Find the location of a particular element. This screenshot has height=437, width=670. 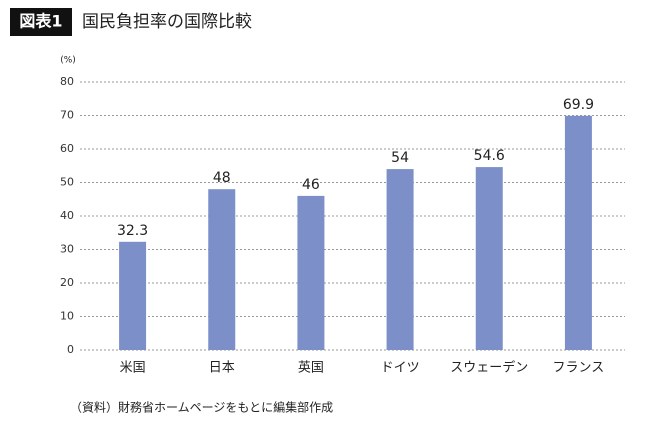

figure-label: 図表1 is located at coordinates (40, 21).